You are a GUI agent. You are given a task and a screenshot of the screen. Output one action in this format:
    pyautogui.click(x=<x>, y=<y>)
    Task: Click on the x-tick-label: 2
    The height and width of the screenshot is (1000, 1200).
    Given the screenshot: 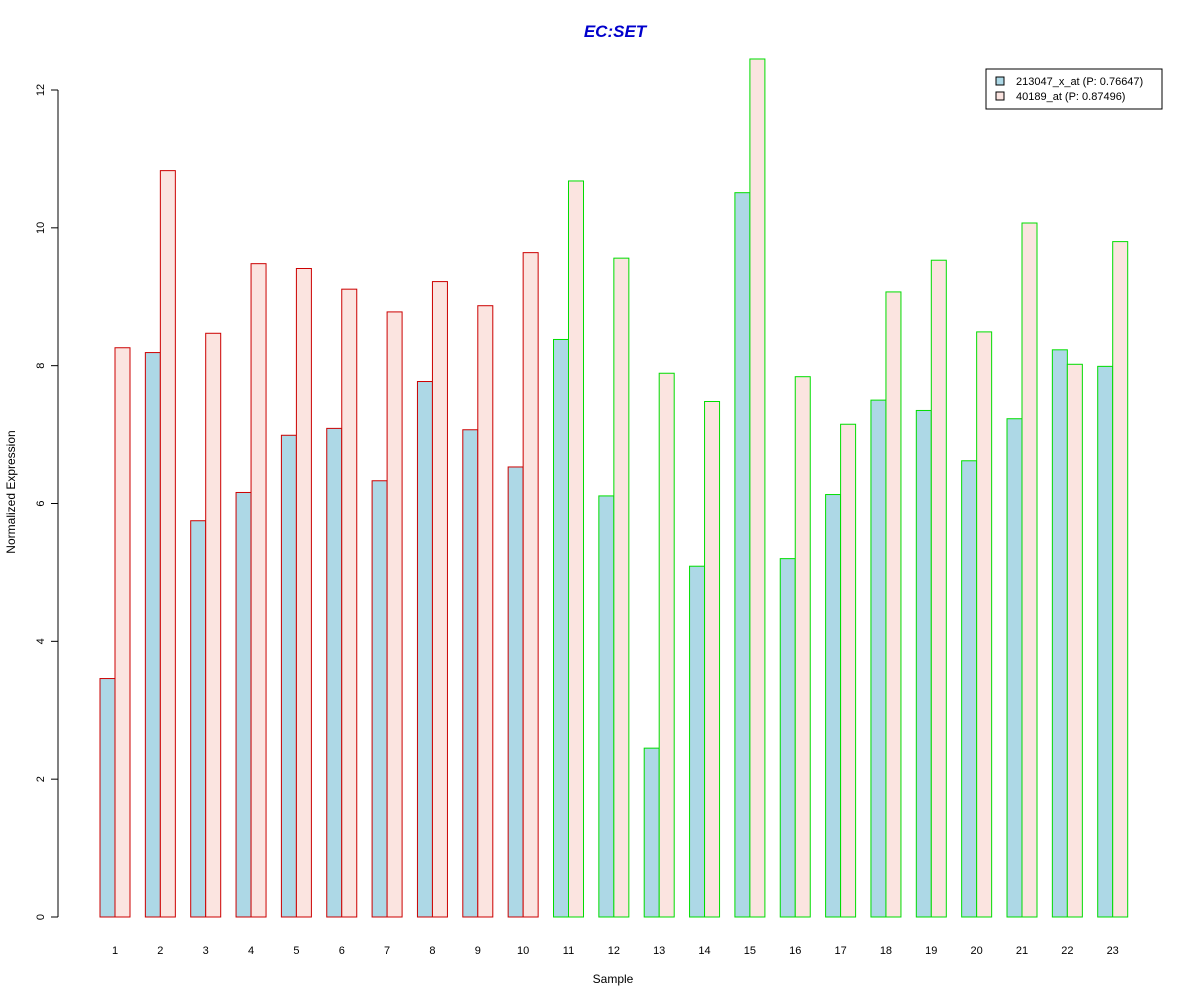 What is the action you would take?
    pyautogui.click(x=160, y=951)
    